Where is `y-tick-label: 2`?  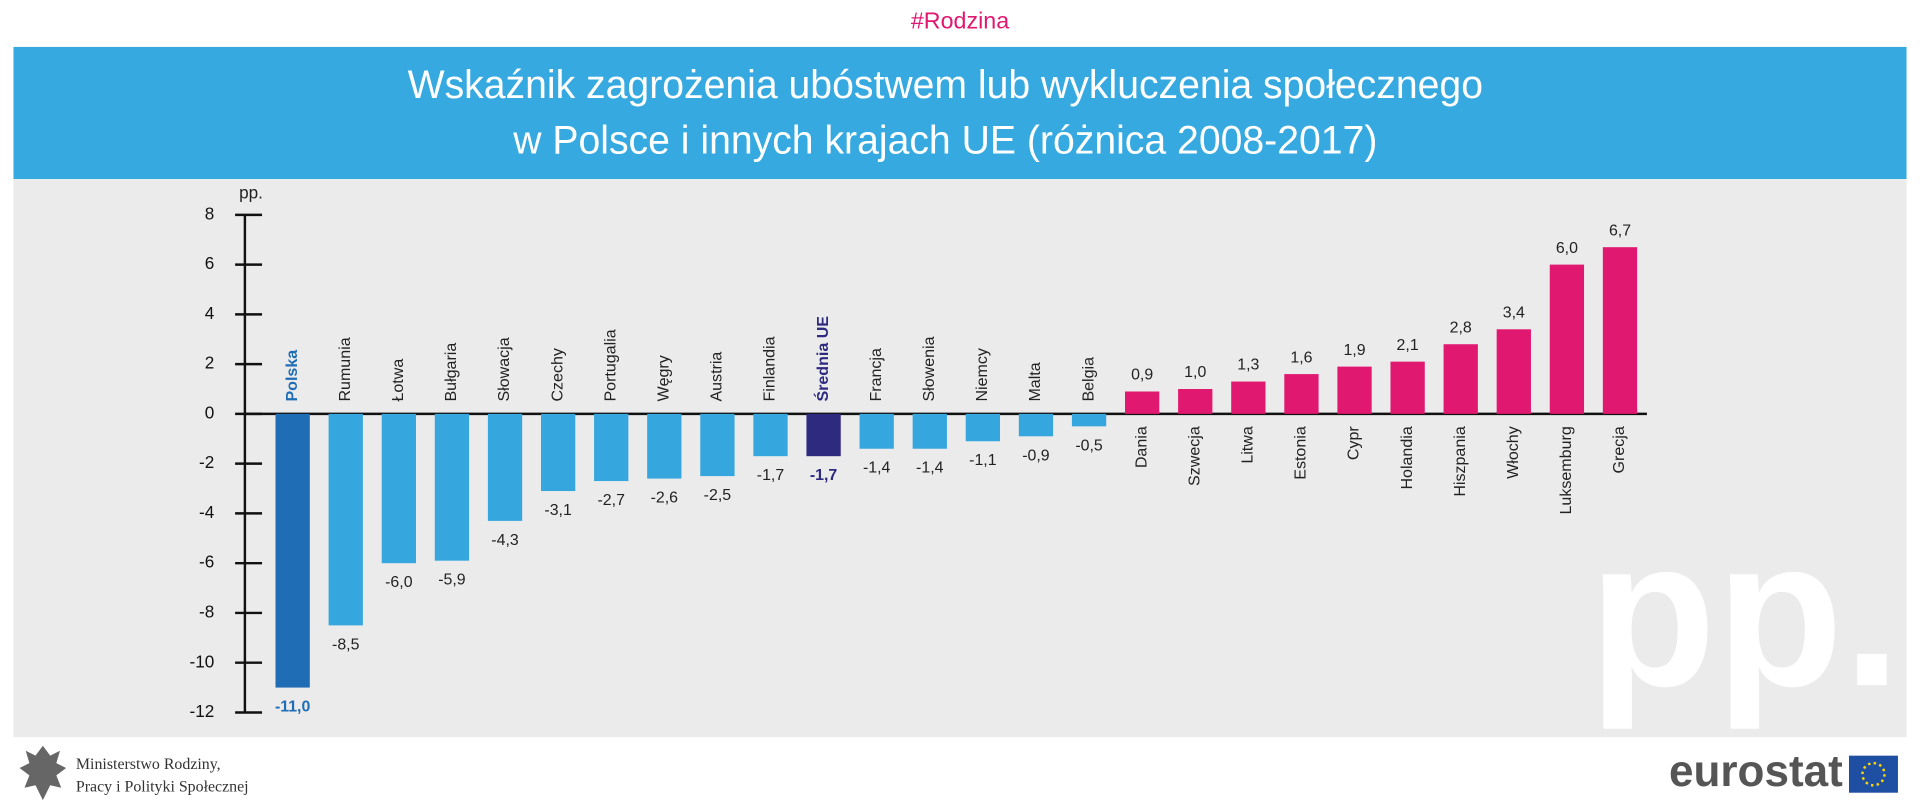 y-tick-label: 2 is located at coordinates (210, 363).